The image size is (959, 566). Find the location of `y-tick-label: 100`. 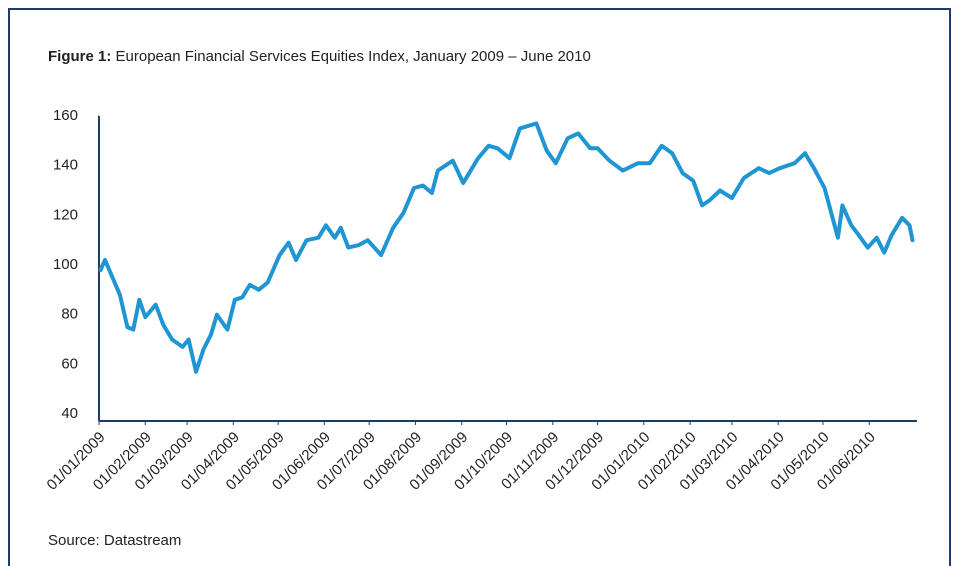

y-tick-label: 100 is located at coordinates (65, 264).